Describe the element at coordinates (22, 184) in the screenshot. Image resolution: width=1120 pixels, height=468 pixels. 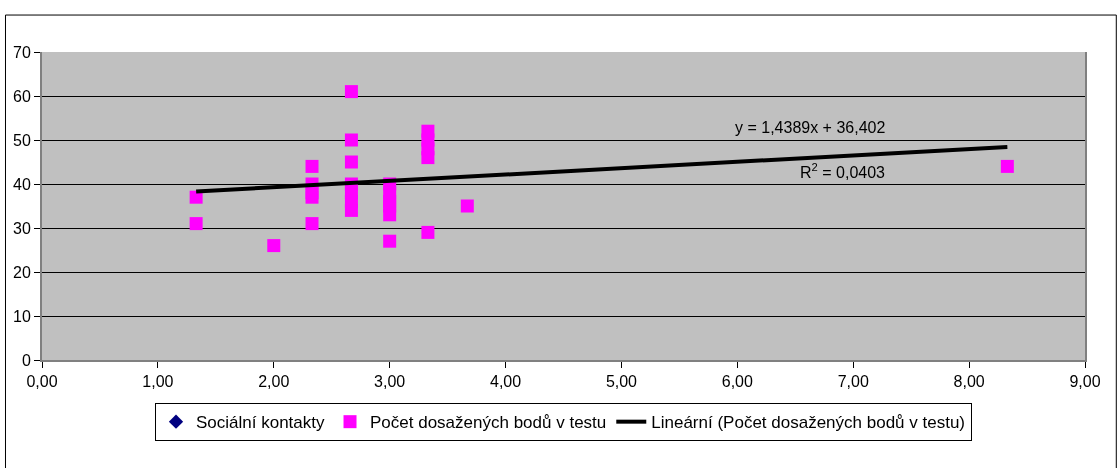
I see `y-tick-label: 40` at that location.